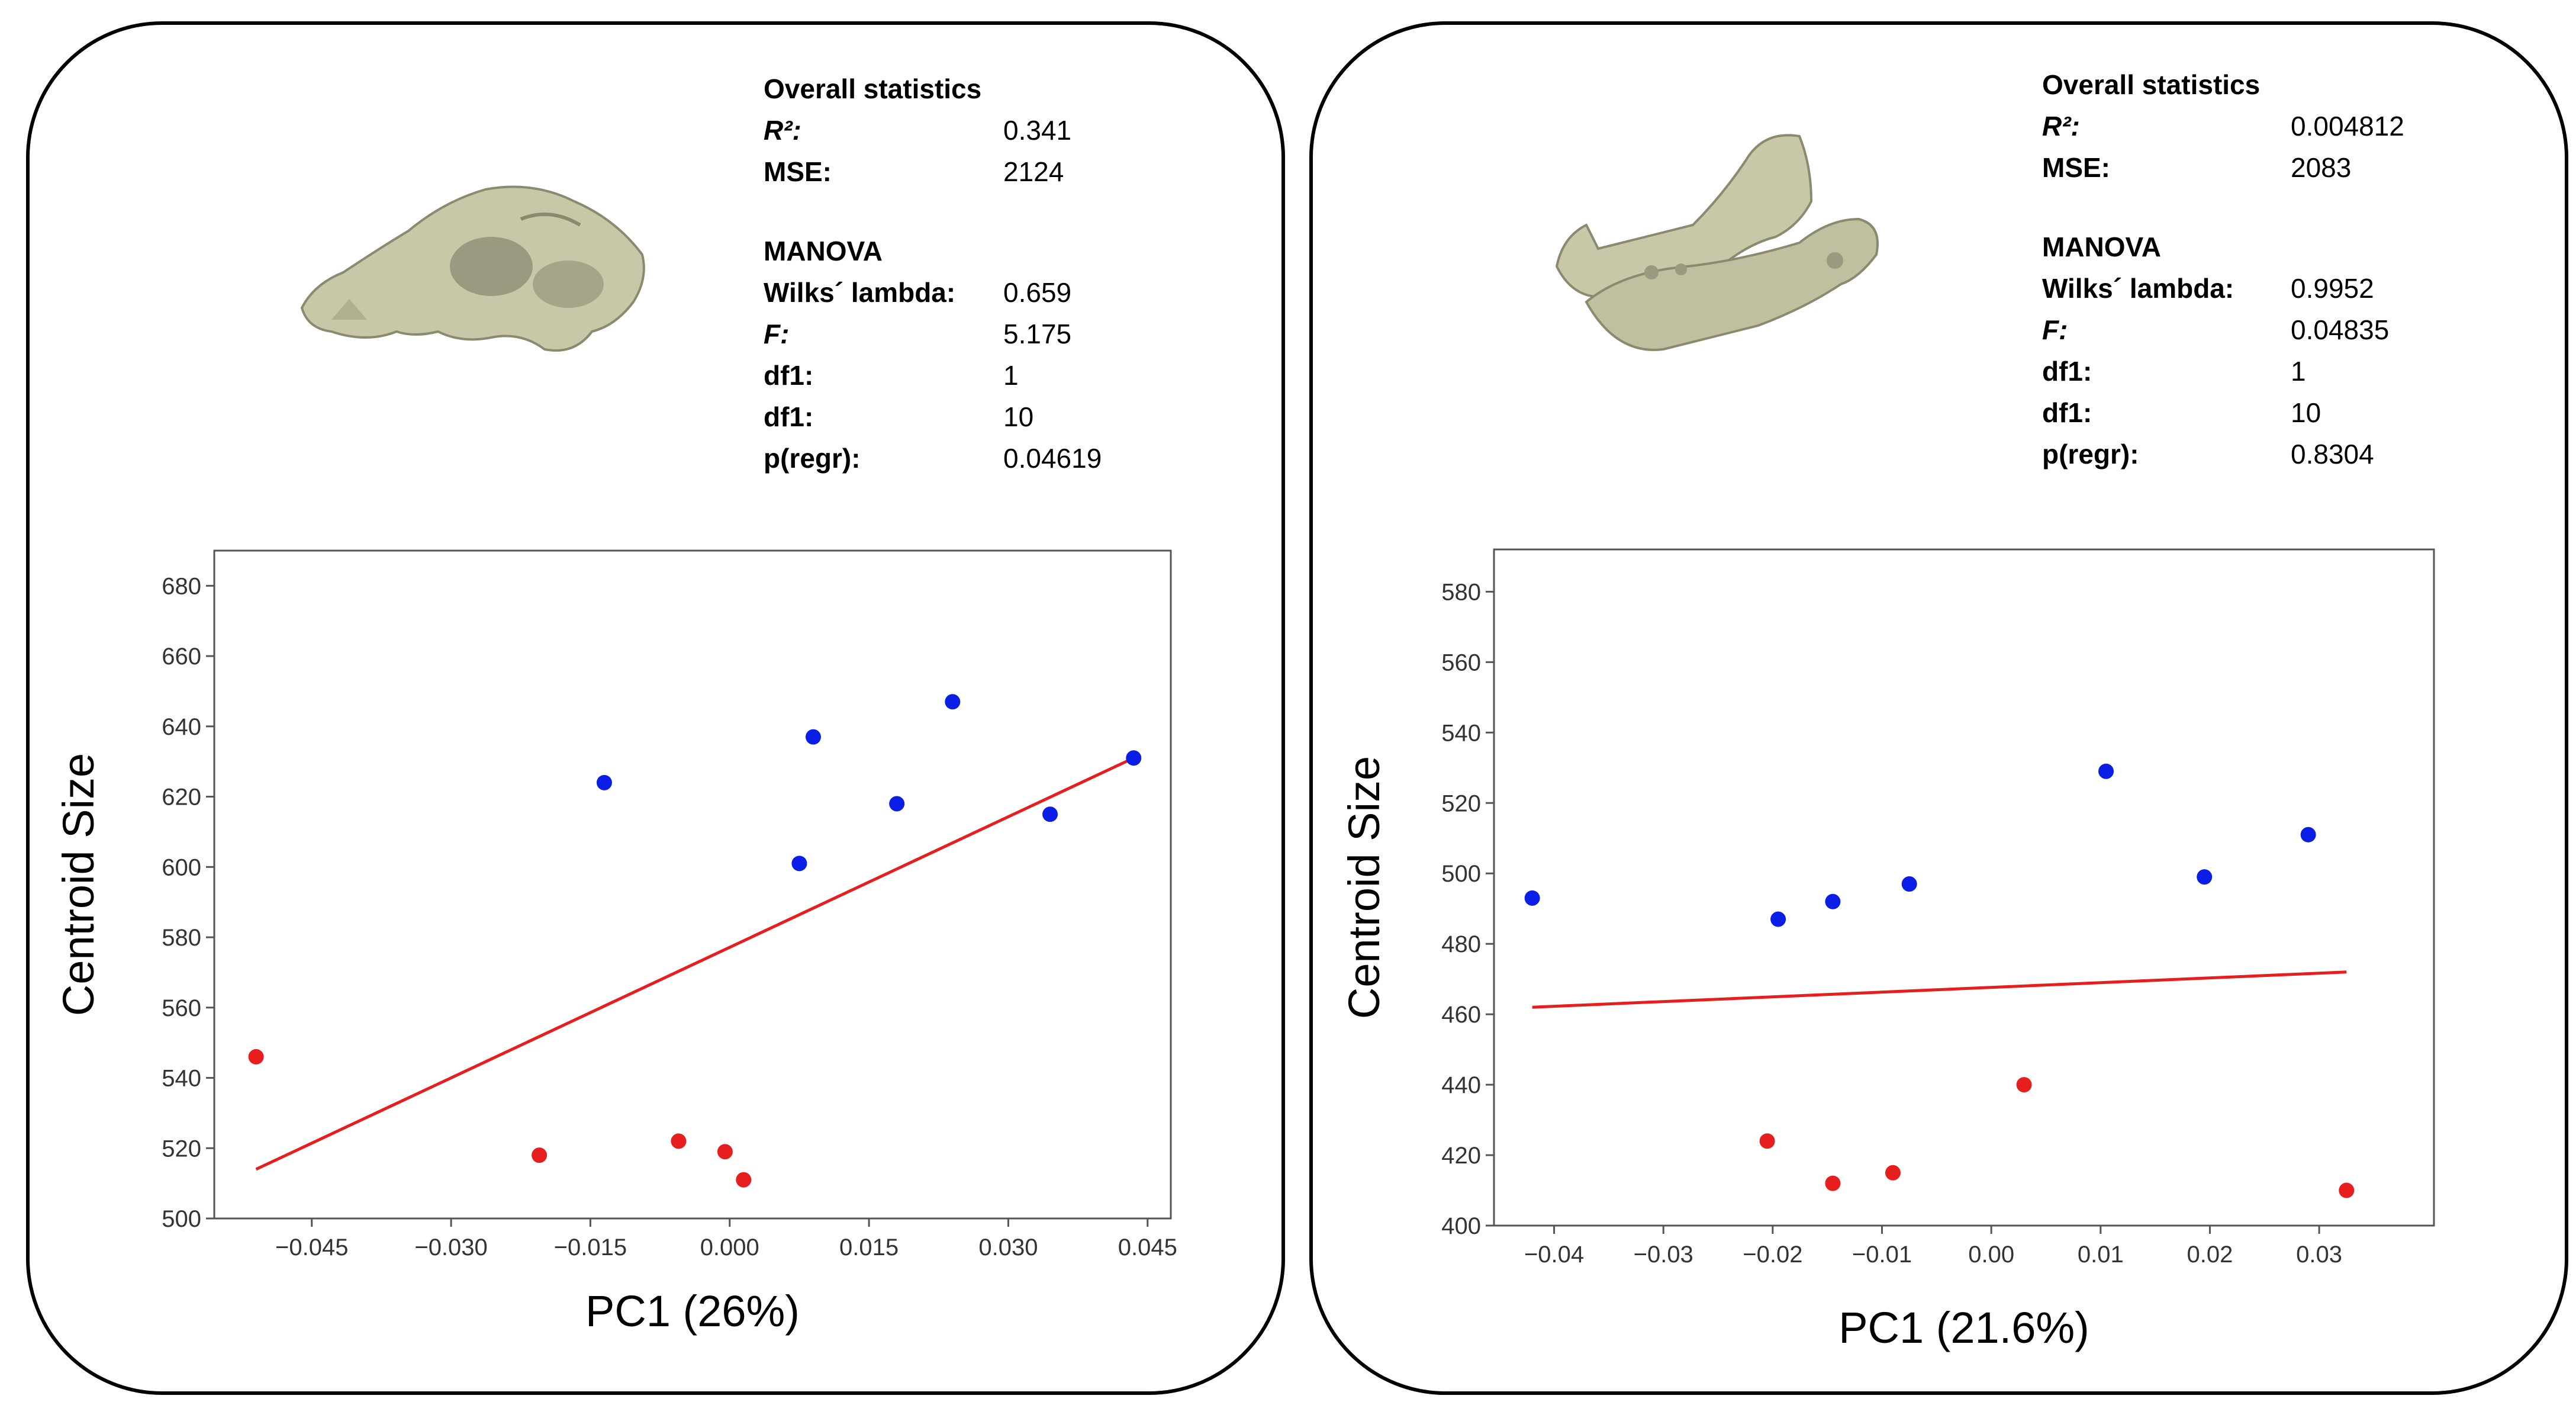 The width and height of the screenshot is (2576, 1418). I want to click on x-tick-label: −0.045, so click(311, 1247).